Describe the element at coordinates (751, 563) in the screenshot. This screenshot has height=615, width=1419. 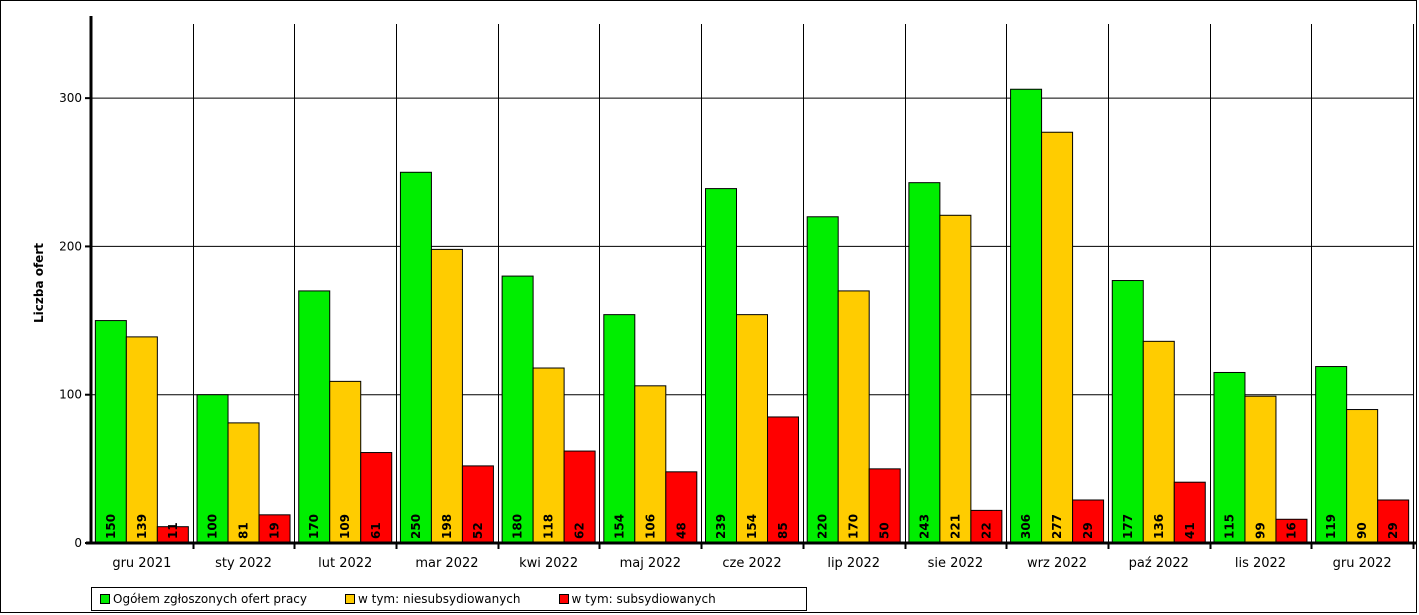
I see `x-tick-label: cze 2022` at that location.